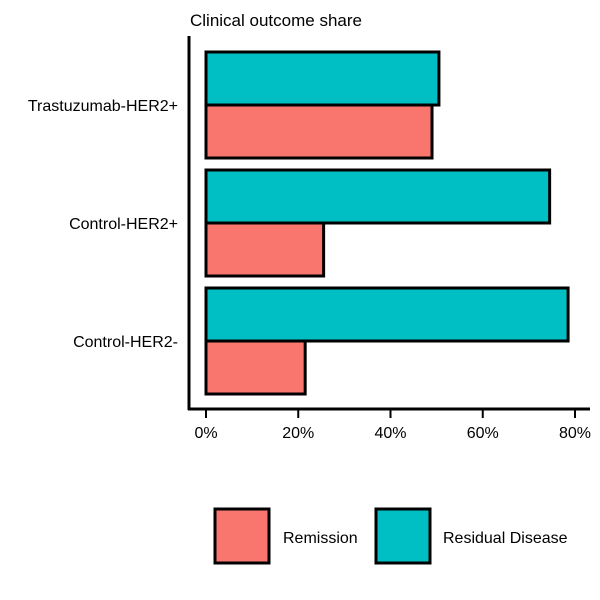 Image resolution: width=600 pixels, height=600 pixels. Describe the element at coordinates (123, 224) in the screenshot. I see `category-label: Control-HER2+` at that location.